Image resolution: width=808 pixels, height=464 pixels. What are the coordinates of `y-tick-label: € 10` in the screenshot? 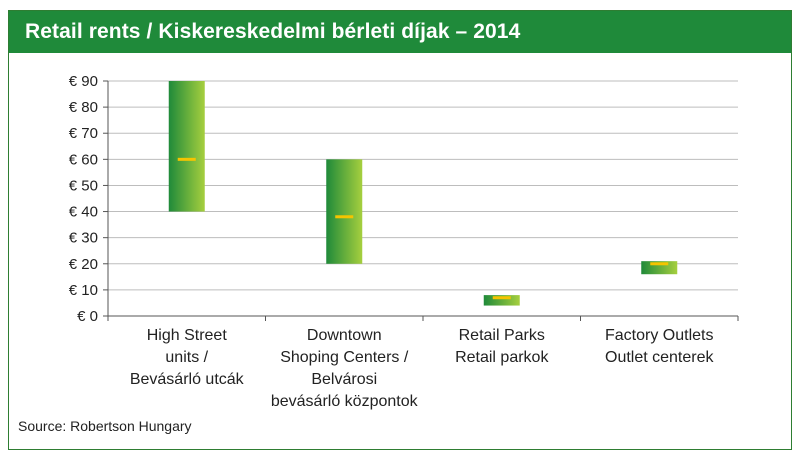 It's located at (83, 290).